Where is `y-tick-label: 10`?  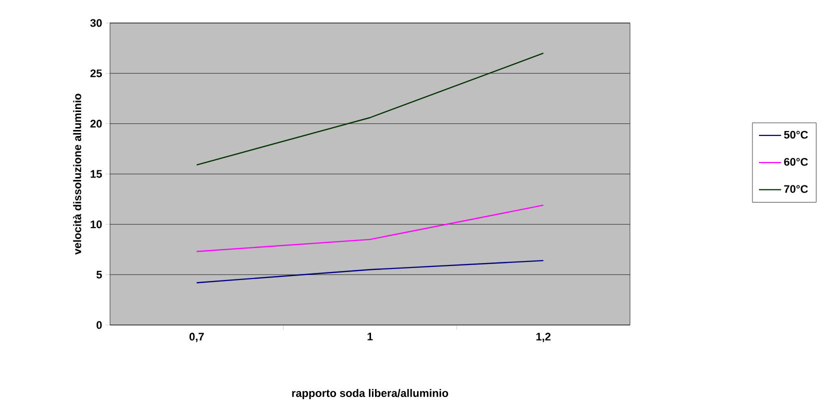
y-tick-label: 10 is located at coordinates (96, 224).